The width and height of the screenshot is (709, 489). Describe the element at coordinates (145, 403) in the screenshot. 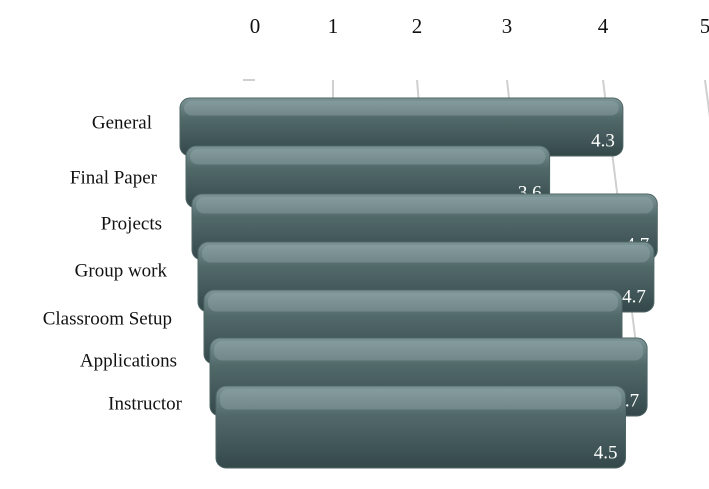

I see `category-label: Instructor` at that location.